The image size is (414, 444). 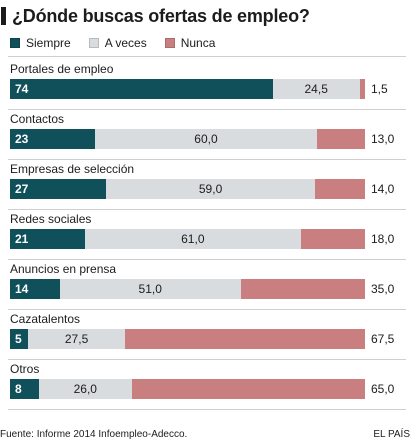 I want to click on chart-row: Redes sociales 21 61,0 18,0, so click(x=208, y=235).